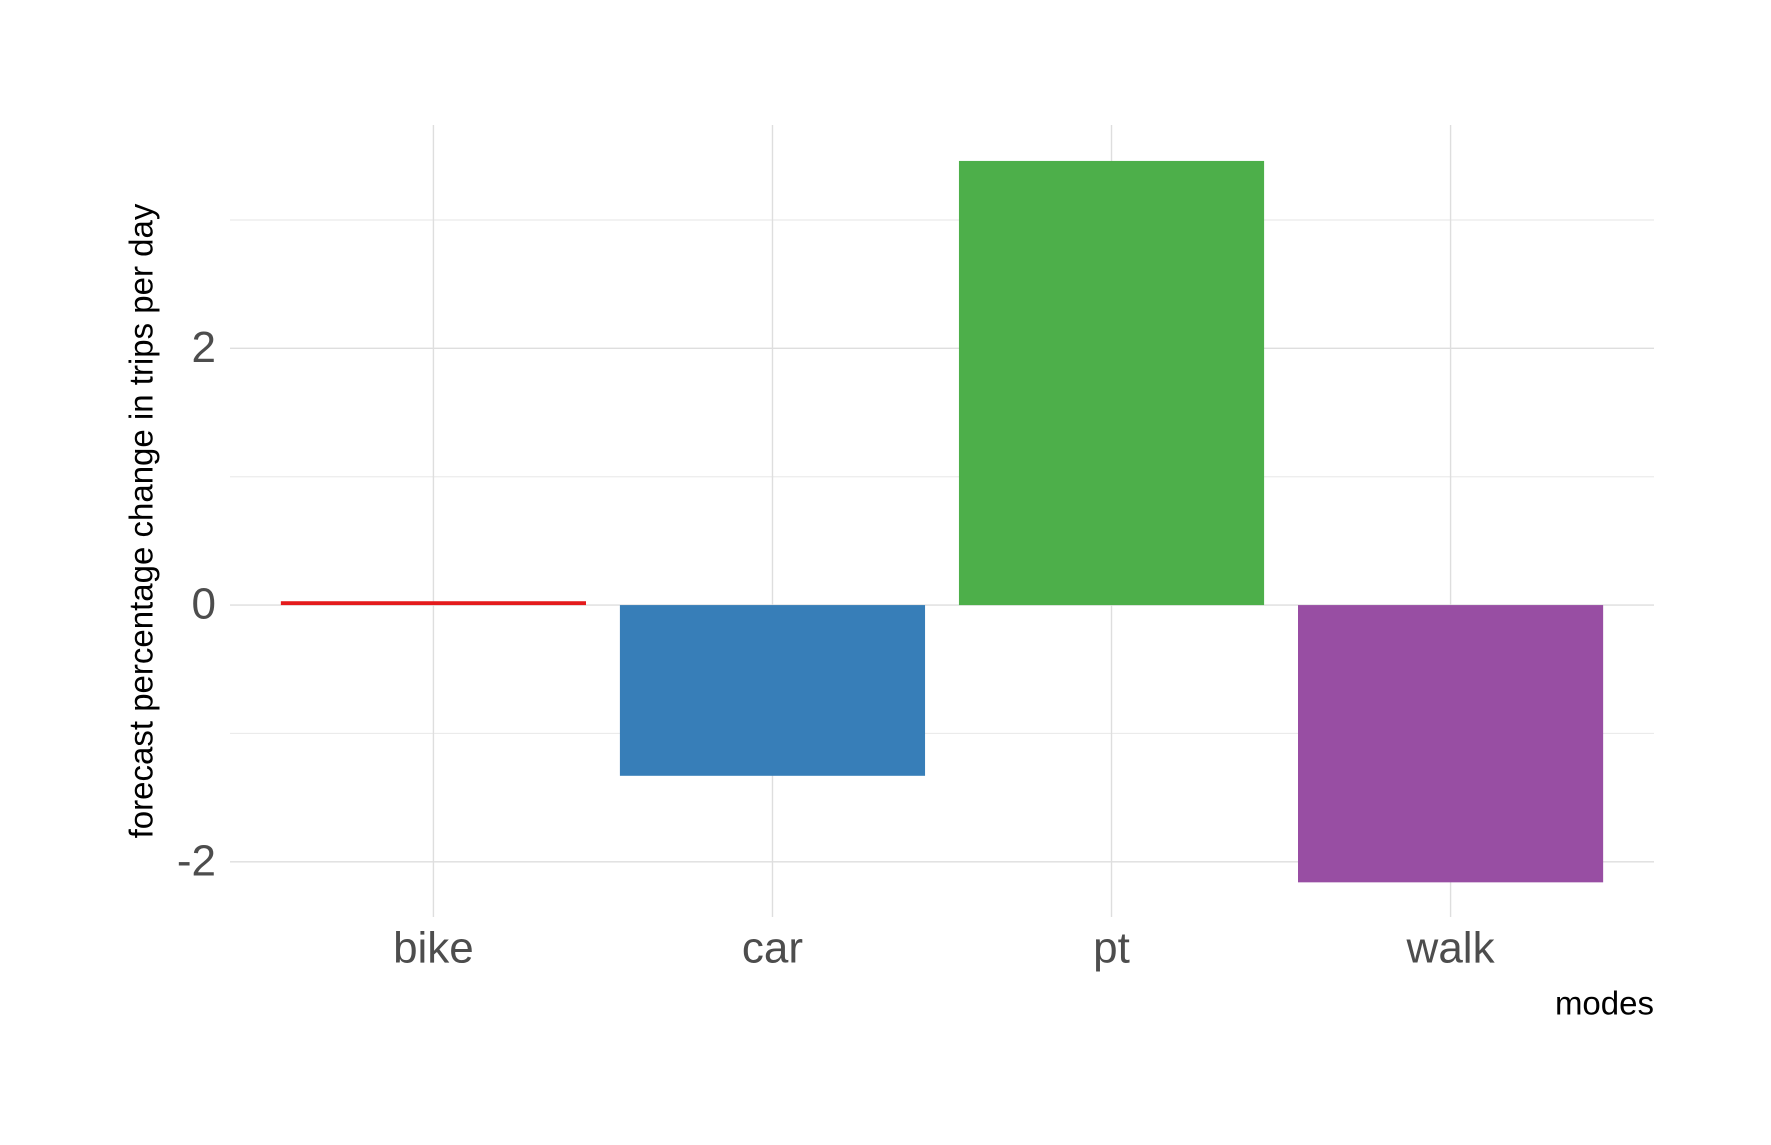 Image resolution: width=1771 pixels, height=1145 pixels. Describe the element at coordinates (433, 948) in the screenshot. I see `x-tick-label: bike` at that location.